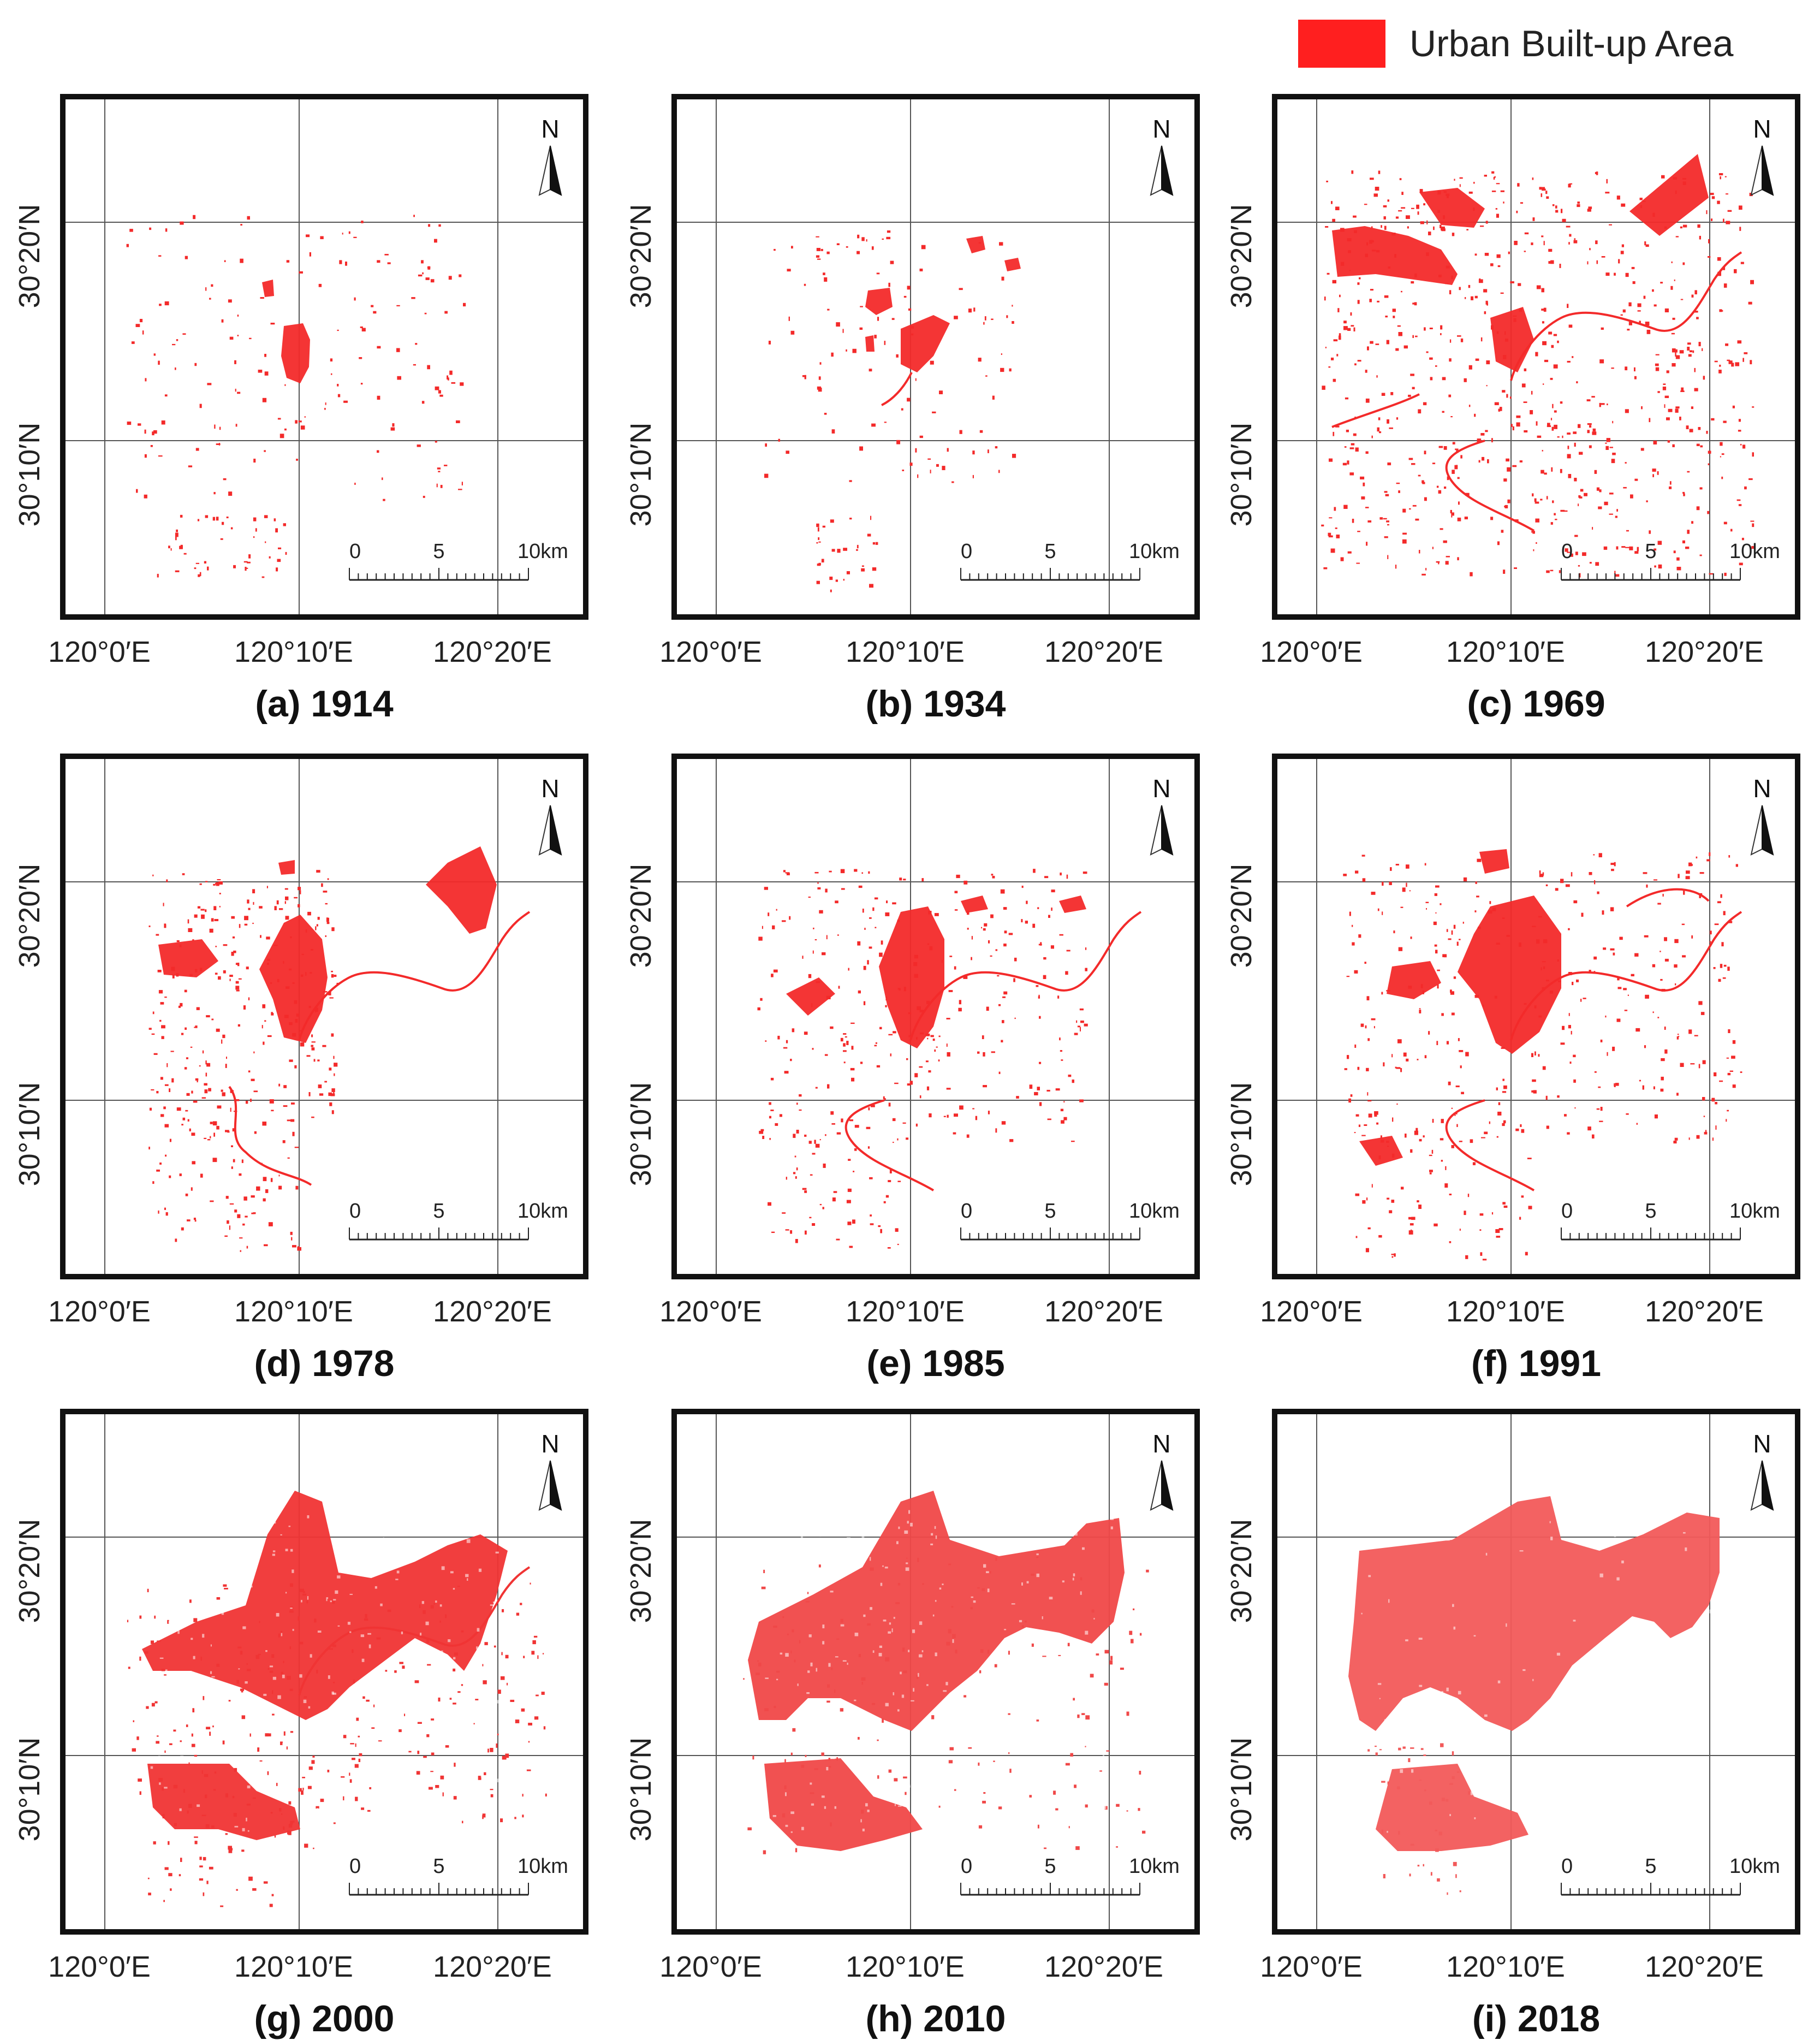 Image resolution: width=1820 pixels, height=2040 pixels. What do you see at coordinates (1103, 1966) in the screenshot?
I see `longitude-label: 120°20′E` at bounding box center [1103, 1966].